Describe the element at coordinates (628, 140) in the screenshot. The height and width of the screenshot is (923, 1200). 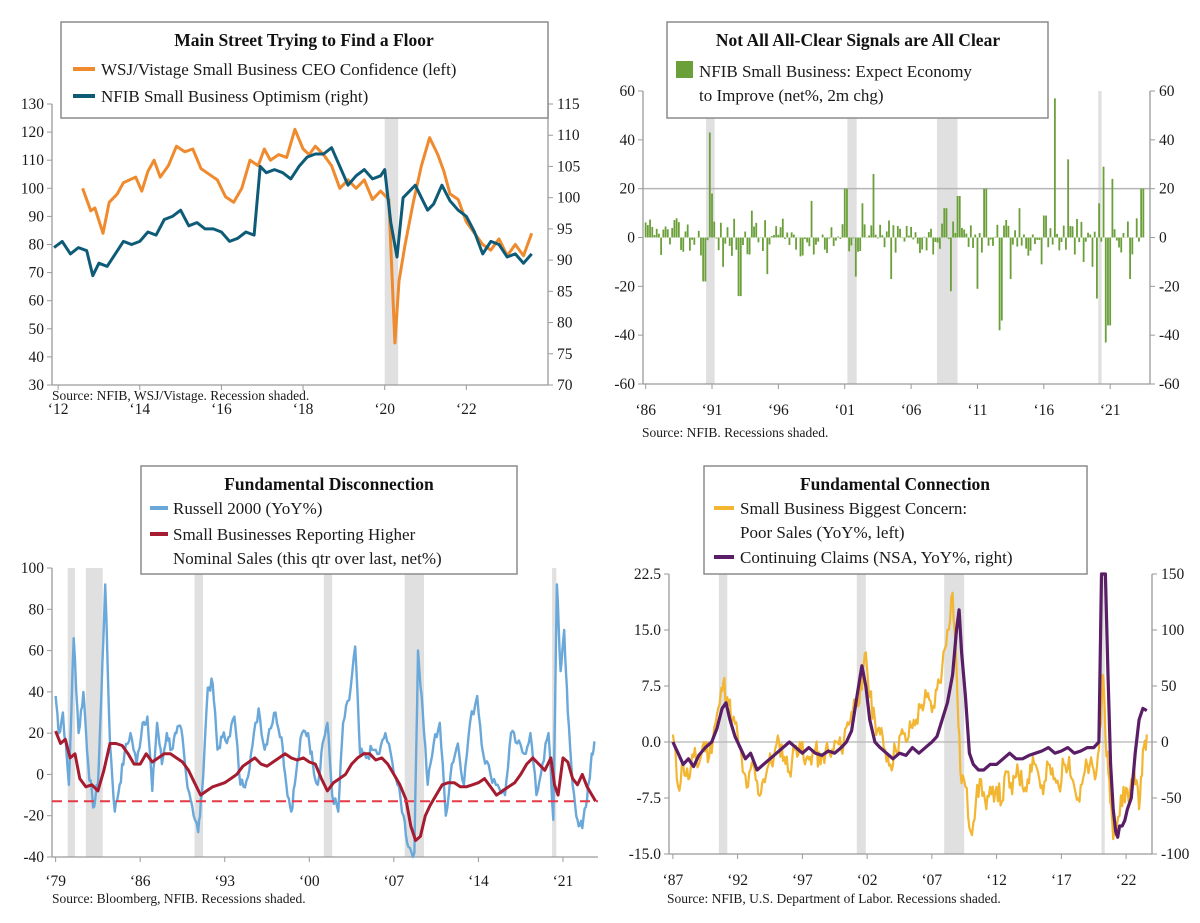
I see `y-tick-label: 40` at that location.